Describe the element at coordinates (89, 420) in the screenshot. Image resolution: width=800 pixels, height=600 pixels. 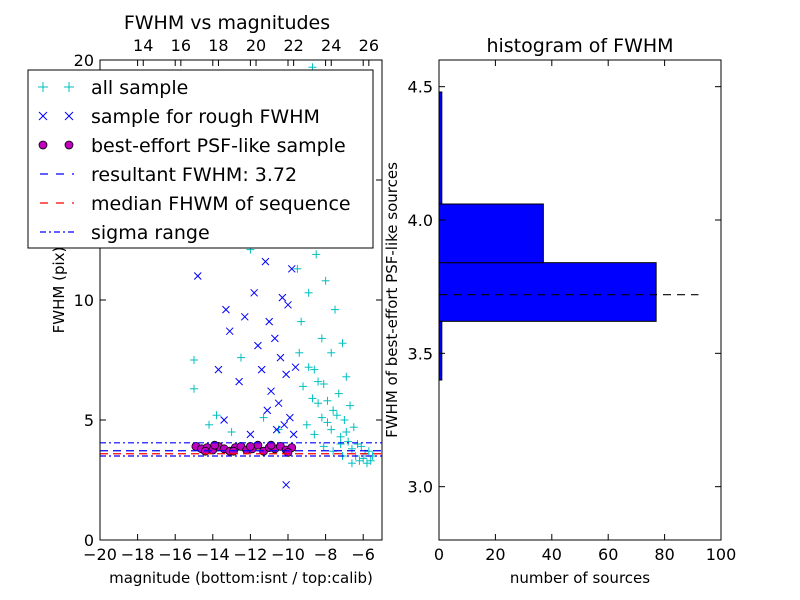
I see `scatter-ytick-label: 5` at that location.